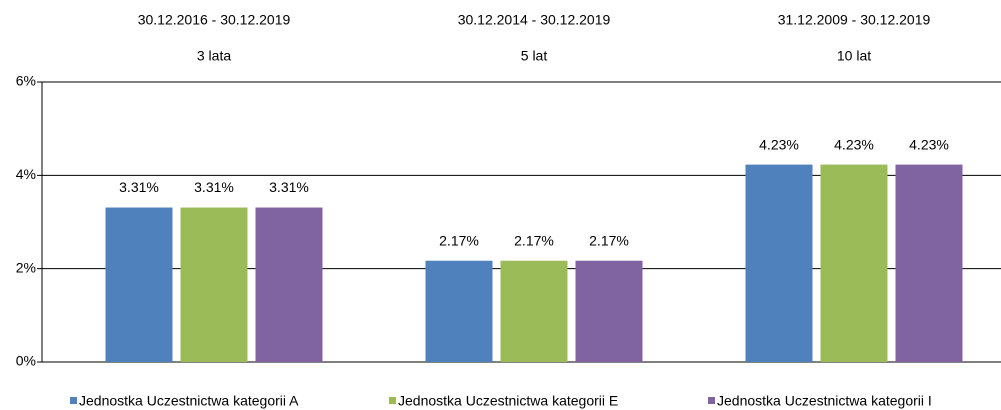 This screenshot has height=410, width=1001. Describe the element at coordinates (854, 56) in the screenshot. I see `category-label: 10 lat` at that location.